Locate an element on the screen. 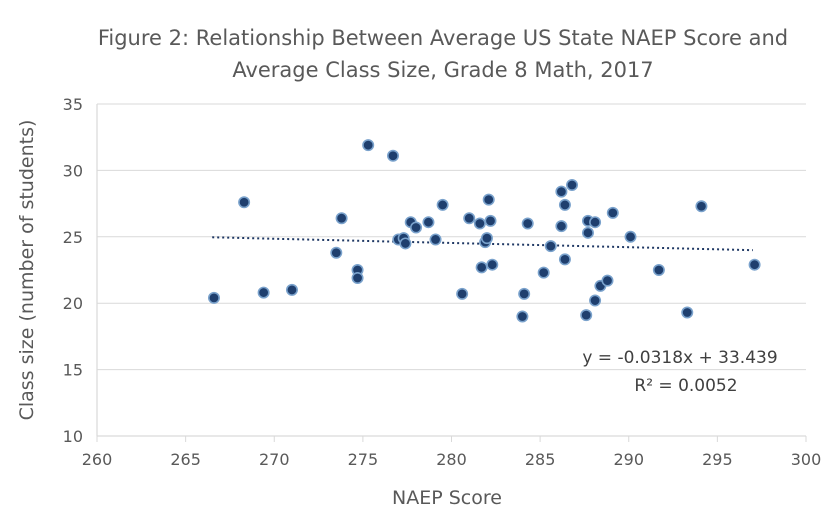  x-tick-label: 300 is located at coordinates (806, 459).